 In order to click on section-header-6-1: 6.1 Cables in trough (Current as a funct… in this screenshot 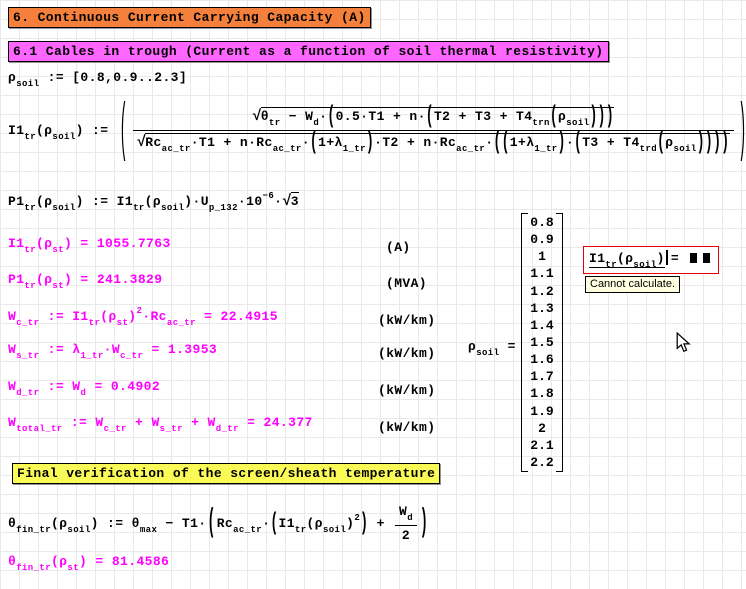, I will do `click(308, 51)`.